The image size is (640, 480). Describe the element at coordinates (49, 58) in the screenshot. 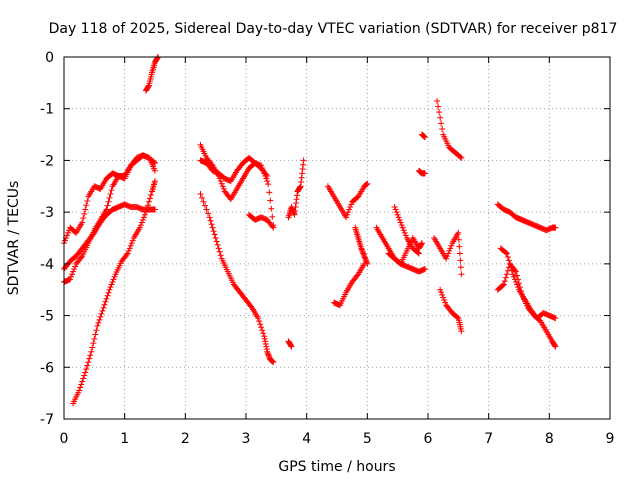

I see `y-tick-label: 0` at that location.